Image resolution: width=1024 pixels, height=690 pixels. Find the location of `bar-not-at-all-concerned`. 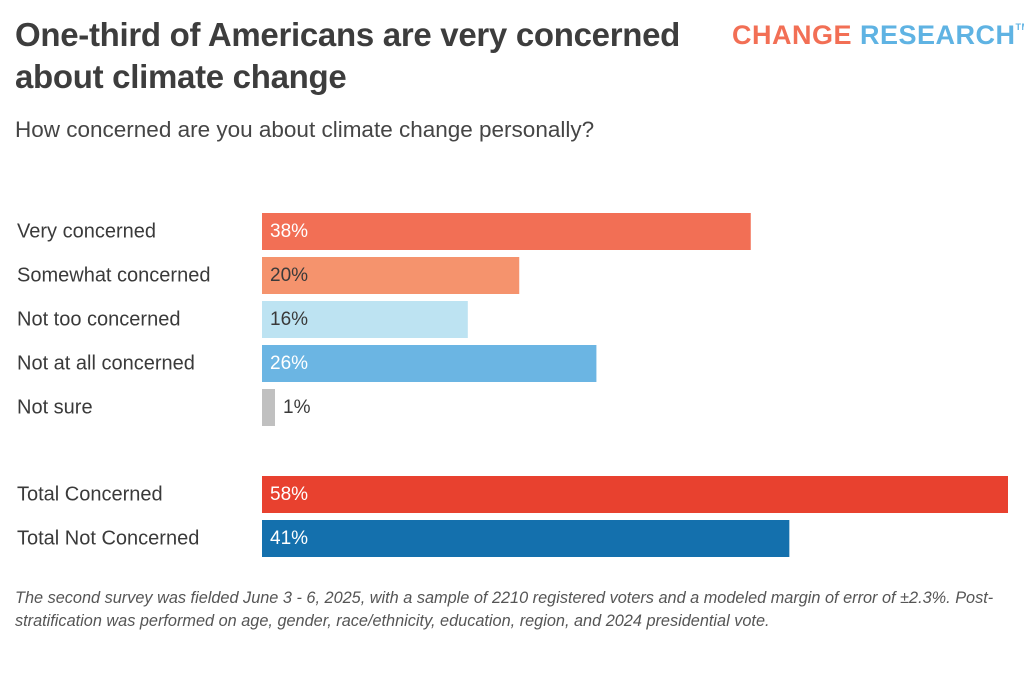

bar-not-at-all-concerned is located at coordinates (429, 363).